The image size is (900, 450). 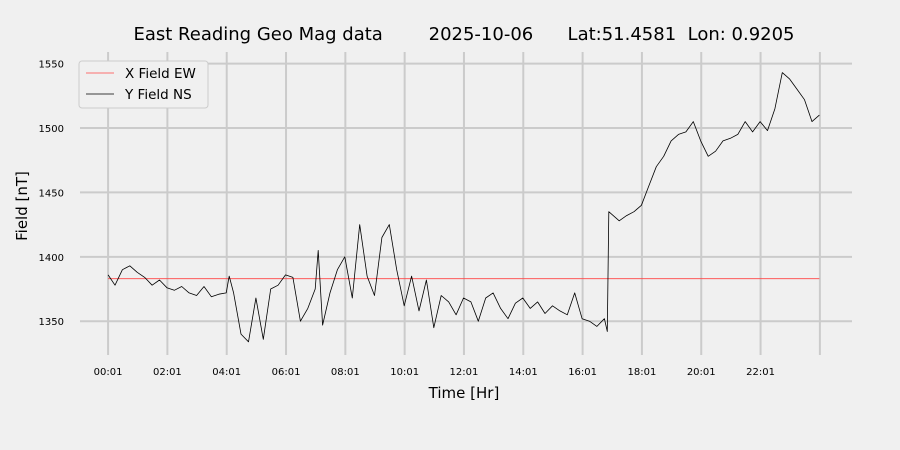 I want to click on legend-label-y-field: Y Field NS, so click(x=158, y=95).